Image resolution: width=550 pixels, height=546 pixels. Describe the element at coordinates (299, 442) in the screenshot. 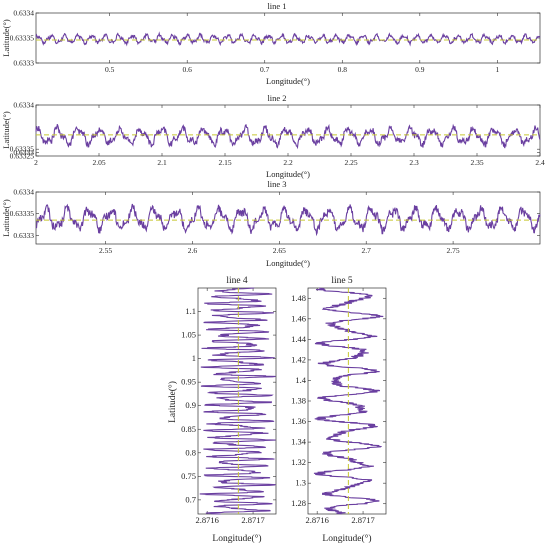

I see `y-tick-label: 1.34` at that location.